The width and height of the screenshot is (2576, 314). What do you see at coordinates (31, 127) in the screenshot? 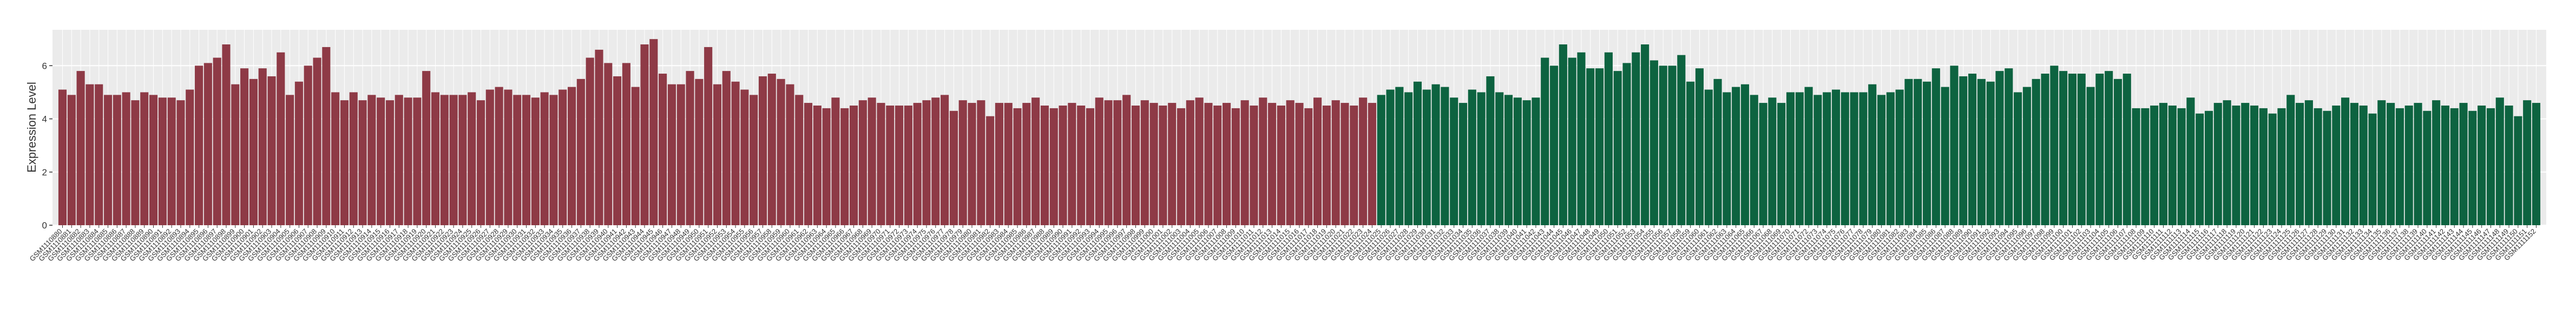
I see `y-axis-title: Expression Level` at bounding box center [31, 127].